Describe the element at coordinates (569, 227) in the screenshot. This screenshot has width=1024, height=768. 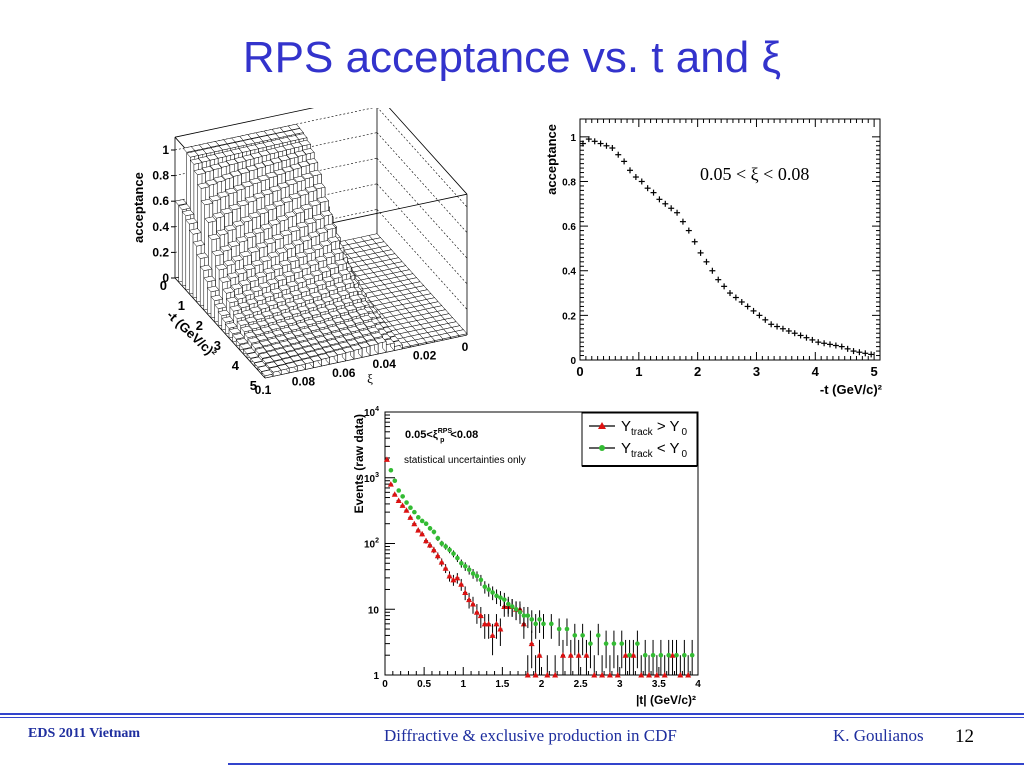
I see `y-tick-label: 0.6` at that location.